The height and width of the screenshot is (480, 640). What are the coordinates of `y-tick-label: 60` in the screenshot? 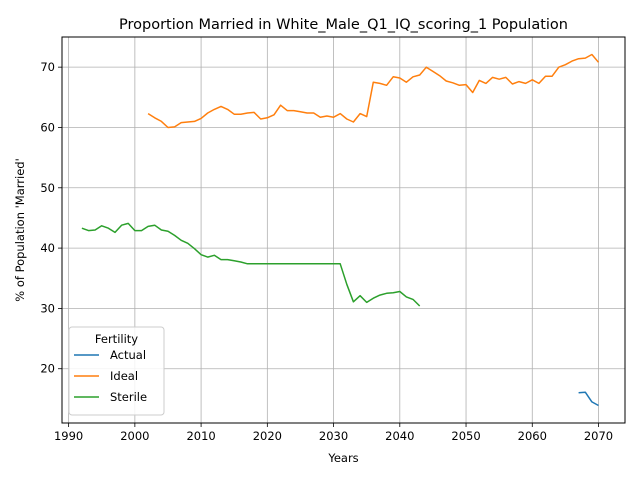 It's located at (47, 127).